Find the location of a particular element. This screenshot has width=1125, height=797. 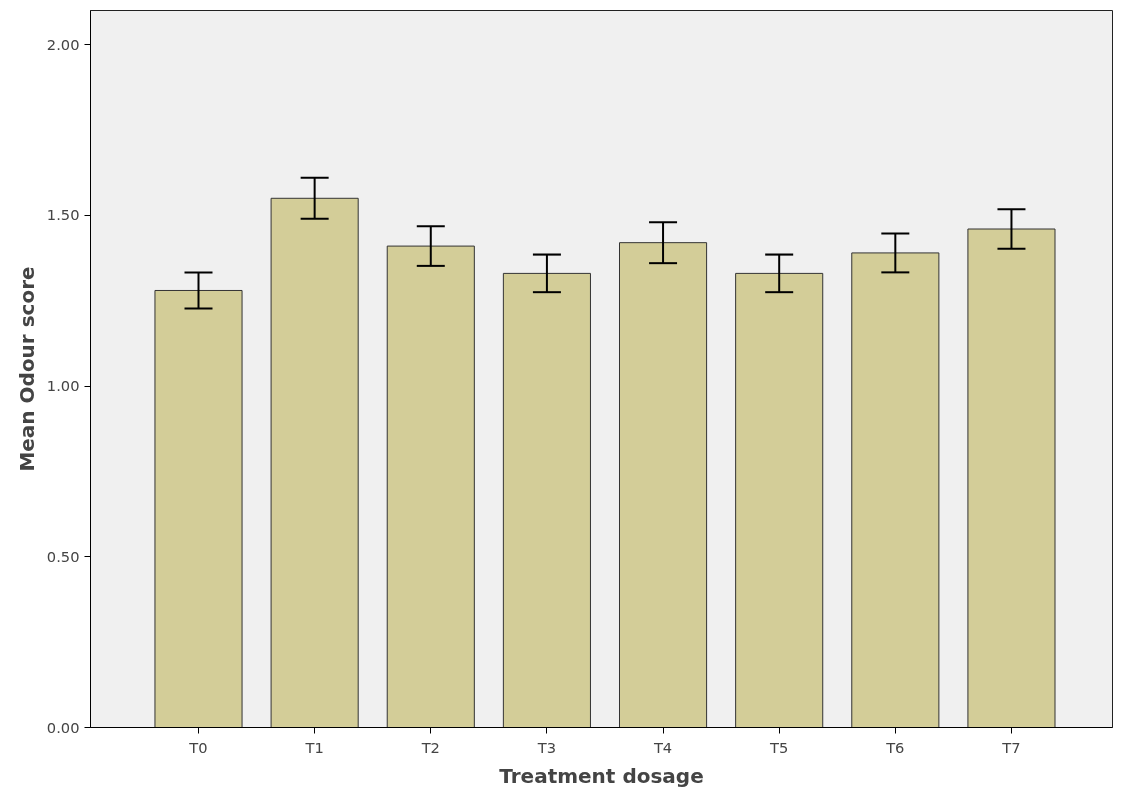

y-tick-label: 0.50 is located at coordinates (63, 556).